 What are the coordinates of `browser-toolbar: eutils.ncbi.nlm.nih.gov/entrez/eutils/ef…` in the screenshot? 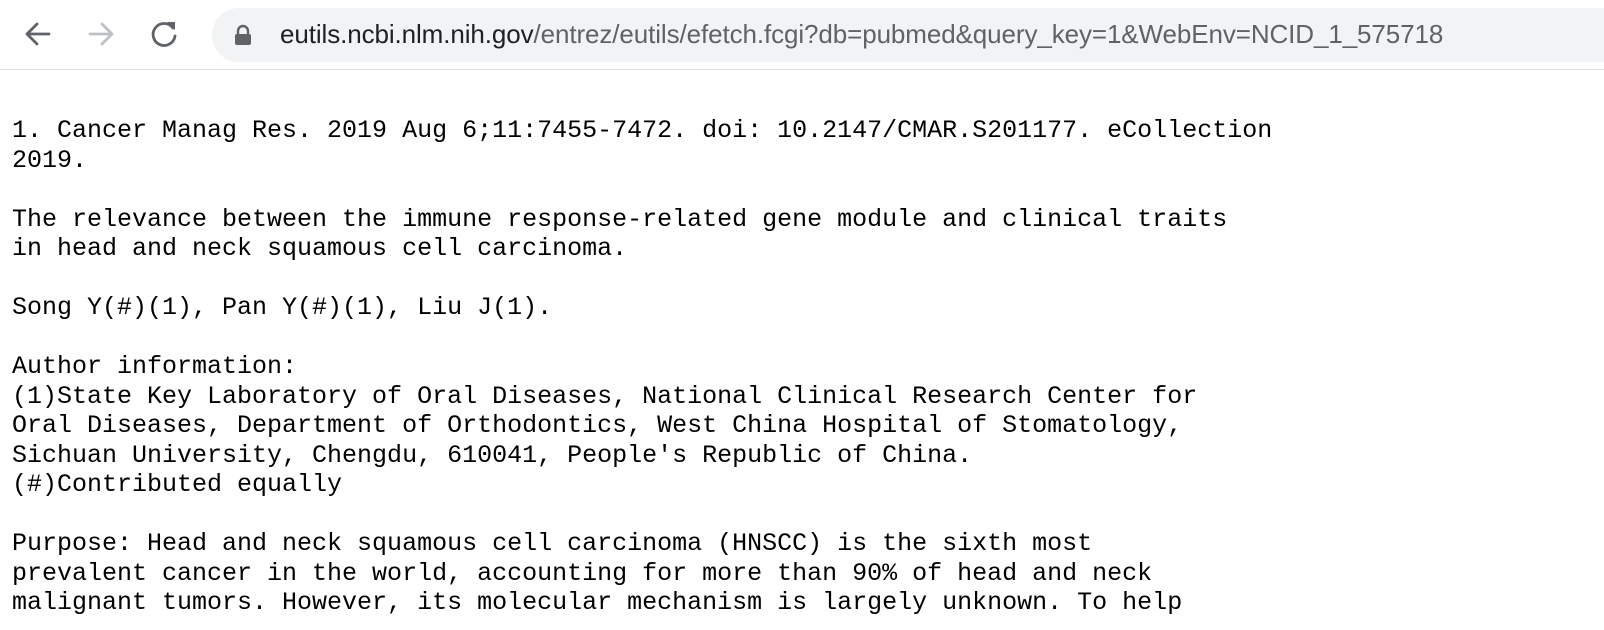 It's located at (802, 35).